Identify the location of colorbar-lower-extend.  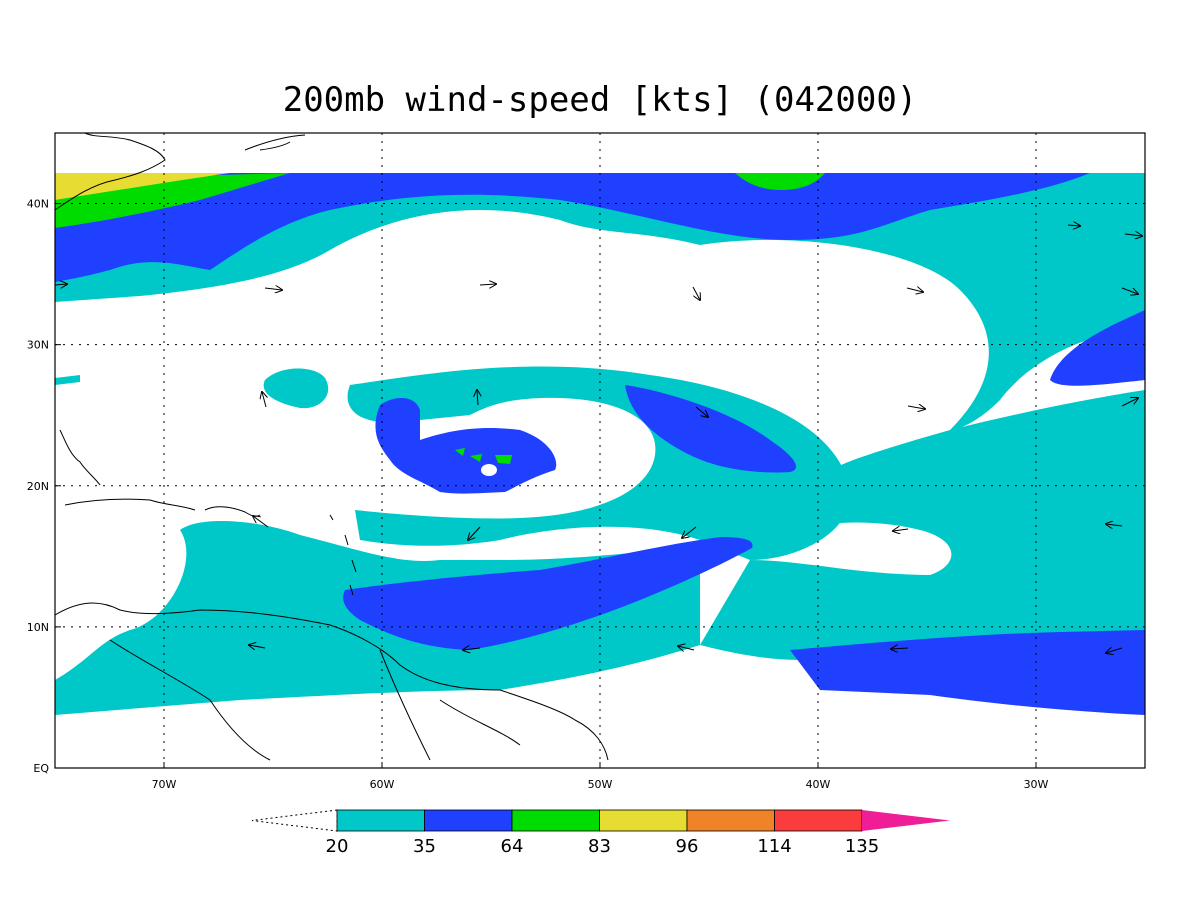
(294, 820).